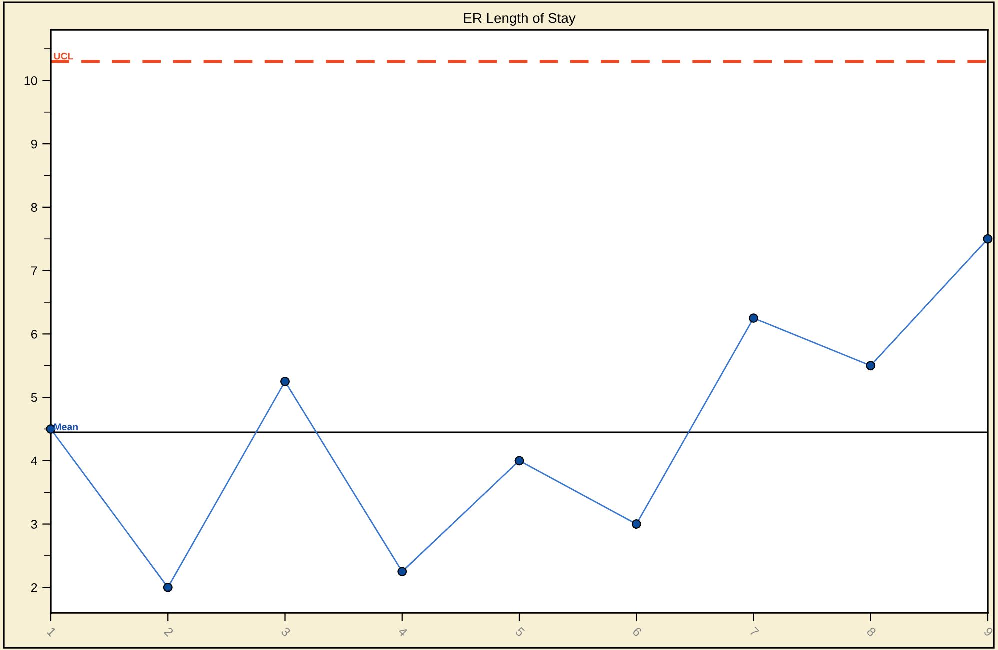 This screenshot has height=650, width=998. What do you see at coordinates (34, 271) in the screenshot?
I see `y-tick-label: 7` at bounding box center [34, 271].